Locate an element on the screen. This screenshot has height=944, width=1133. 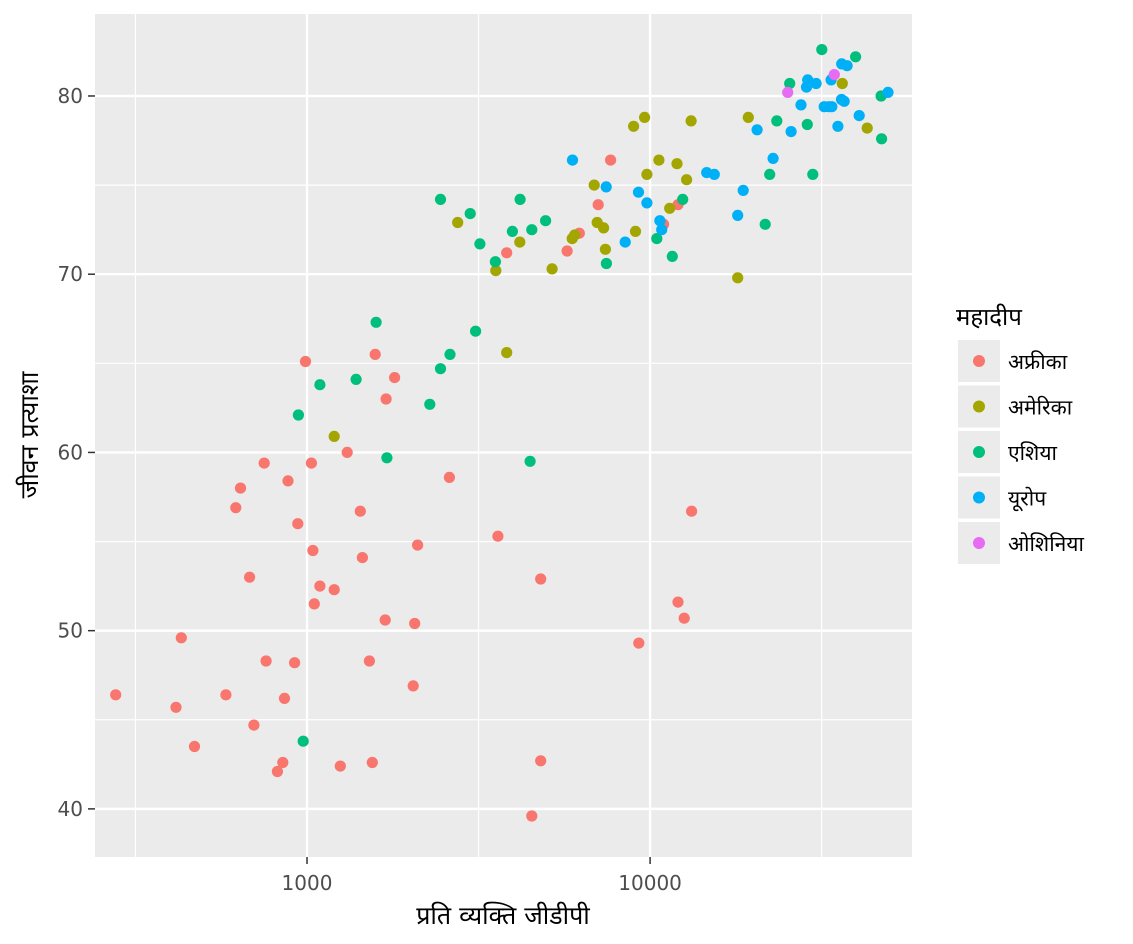
legend-label: यूरोप is located at coordinates (1027, 499).